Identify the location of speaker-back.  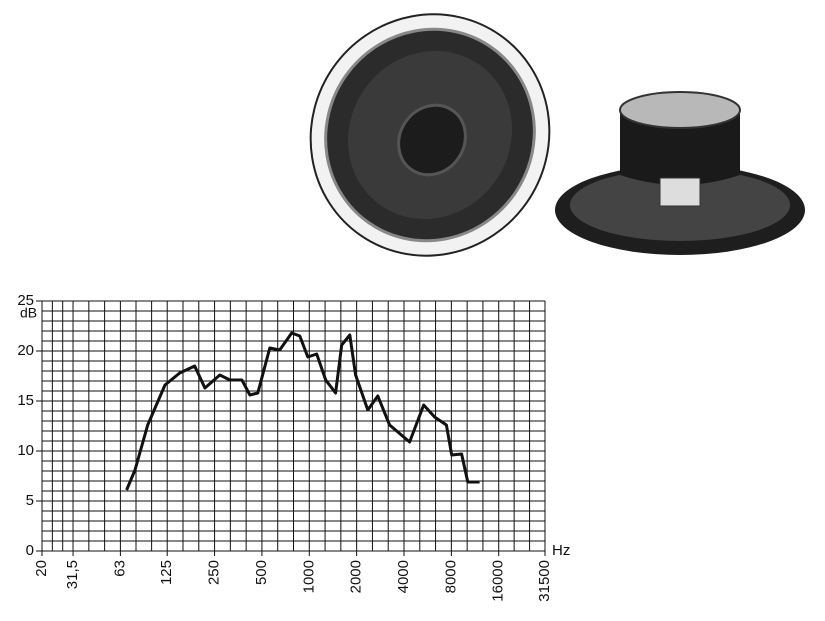
(680, 173).